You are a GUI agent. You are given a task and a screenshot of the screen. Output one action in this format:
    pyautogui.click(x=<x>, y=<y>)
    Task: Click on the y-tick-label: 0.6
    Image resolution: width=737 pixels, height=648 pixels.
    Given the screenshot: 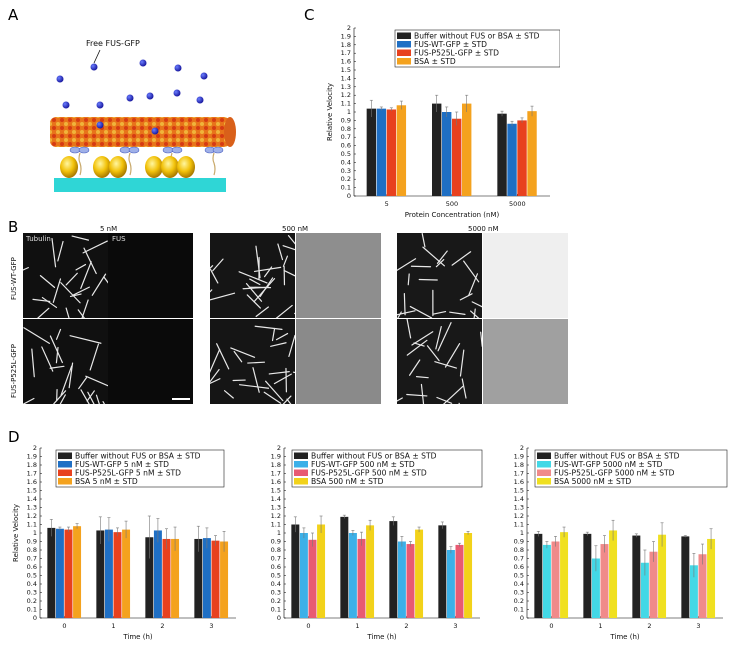 What is the action you would take?
    pyautogui.click(x=519, y=567)
    